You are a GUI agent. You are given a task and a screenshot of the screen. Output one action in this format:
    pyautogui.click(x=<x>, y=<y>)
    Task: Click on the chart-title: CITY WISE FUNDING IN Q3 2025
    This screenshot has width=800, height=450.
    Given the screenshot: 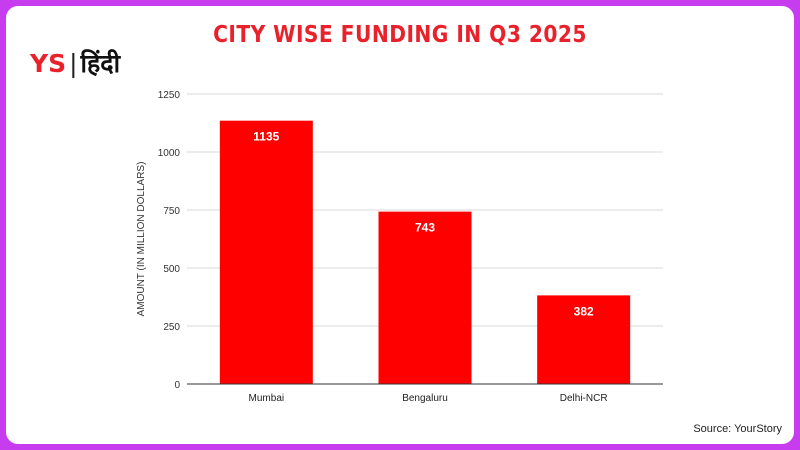 What is the action you would take?
    pyautogui.click(x=400, y=35)
    